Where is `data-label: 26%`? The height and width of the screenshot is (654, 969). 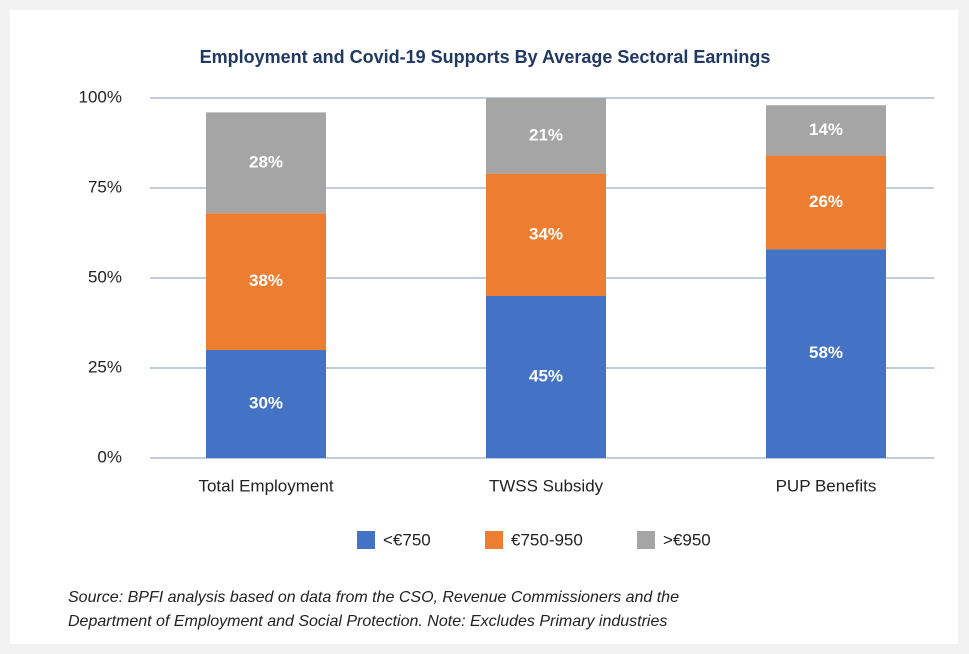
data-label: 26% is located at coordinates (826, 201).